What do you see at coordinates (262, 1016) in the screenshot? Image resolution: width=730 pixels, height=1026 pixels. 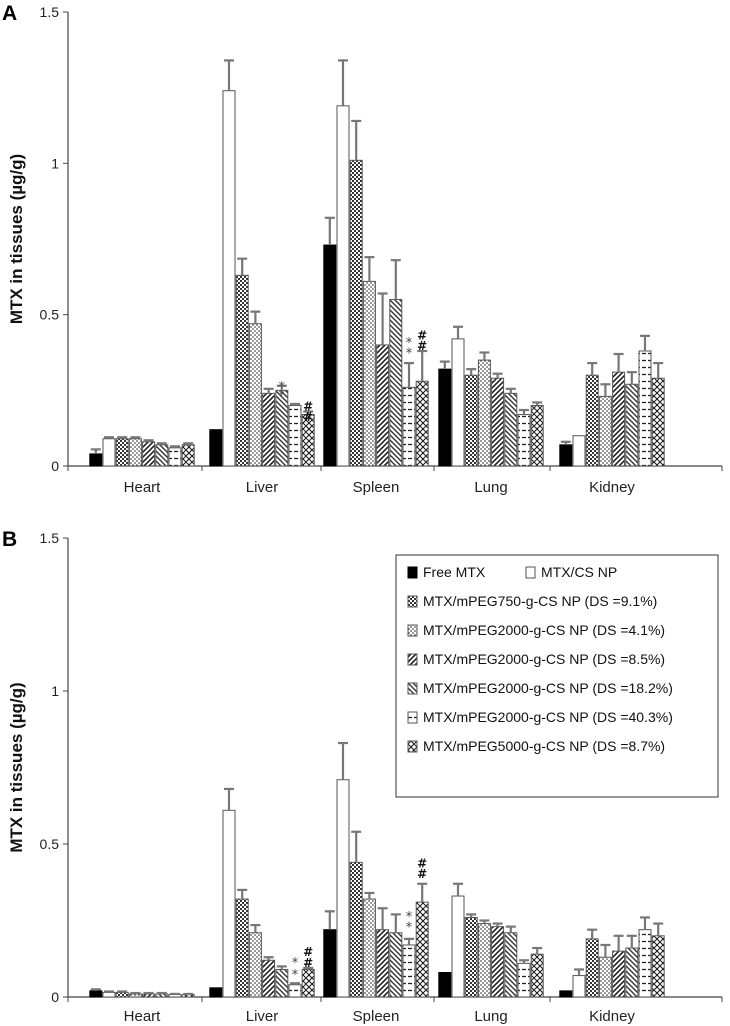 I see `x-tick-label: Liver` at bounding box center [262, 1016].